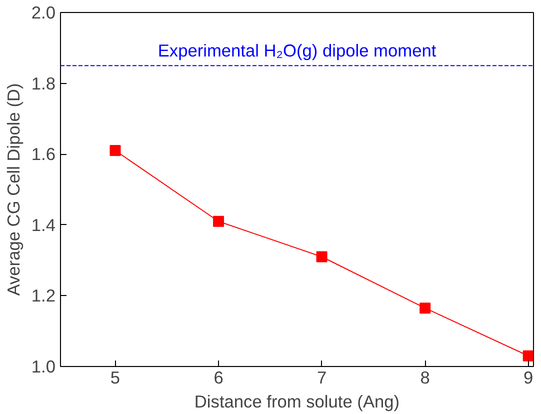 This screenshot has width=541, height=414. What do you see at coordinates (13, 189) in the screenshot?
I see `y-axis-title: Average CG Cell Dipole (D)` at bounding box center [13, 189].